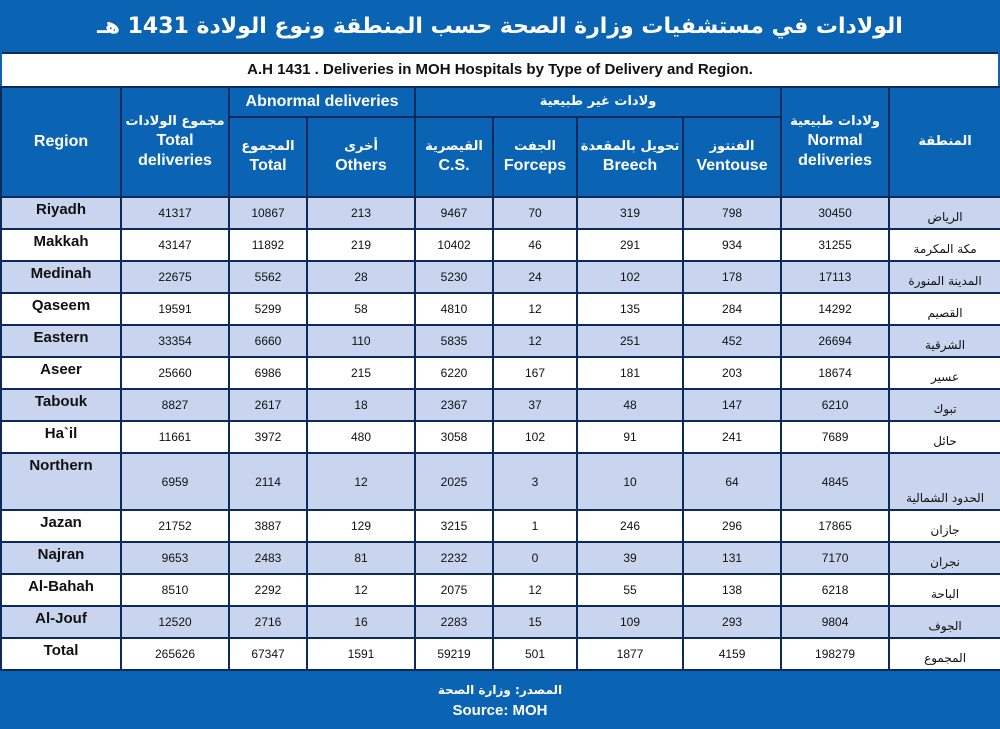  Describe the element at coordinates (454, 277) in the screenshot. I see `cell-cs: 5230` at that location.